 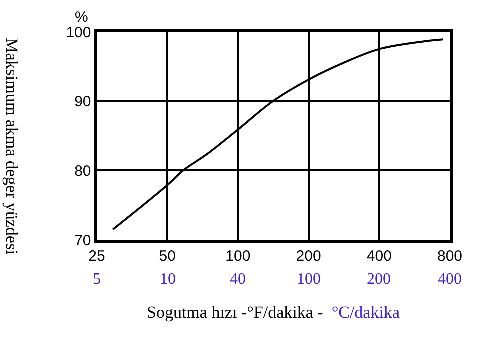 What do you see at coordinates (235, 312) in the screenshot?
I see `x-axis-title: Sogutma hızı -°F/dakika -` at bounding box center [235, 312].